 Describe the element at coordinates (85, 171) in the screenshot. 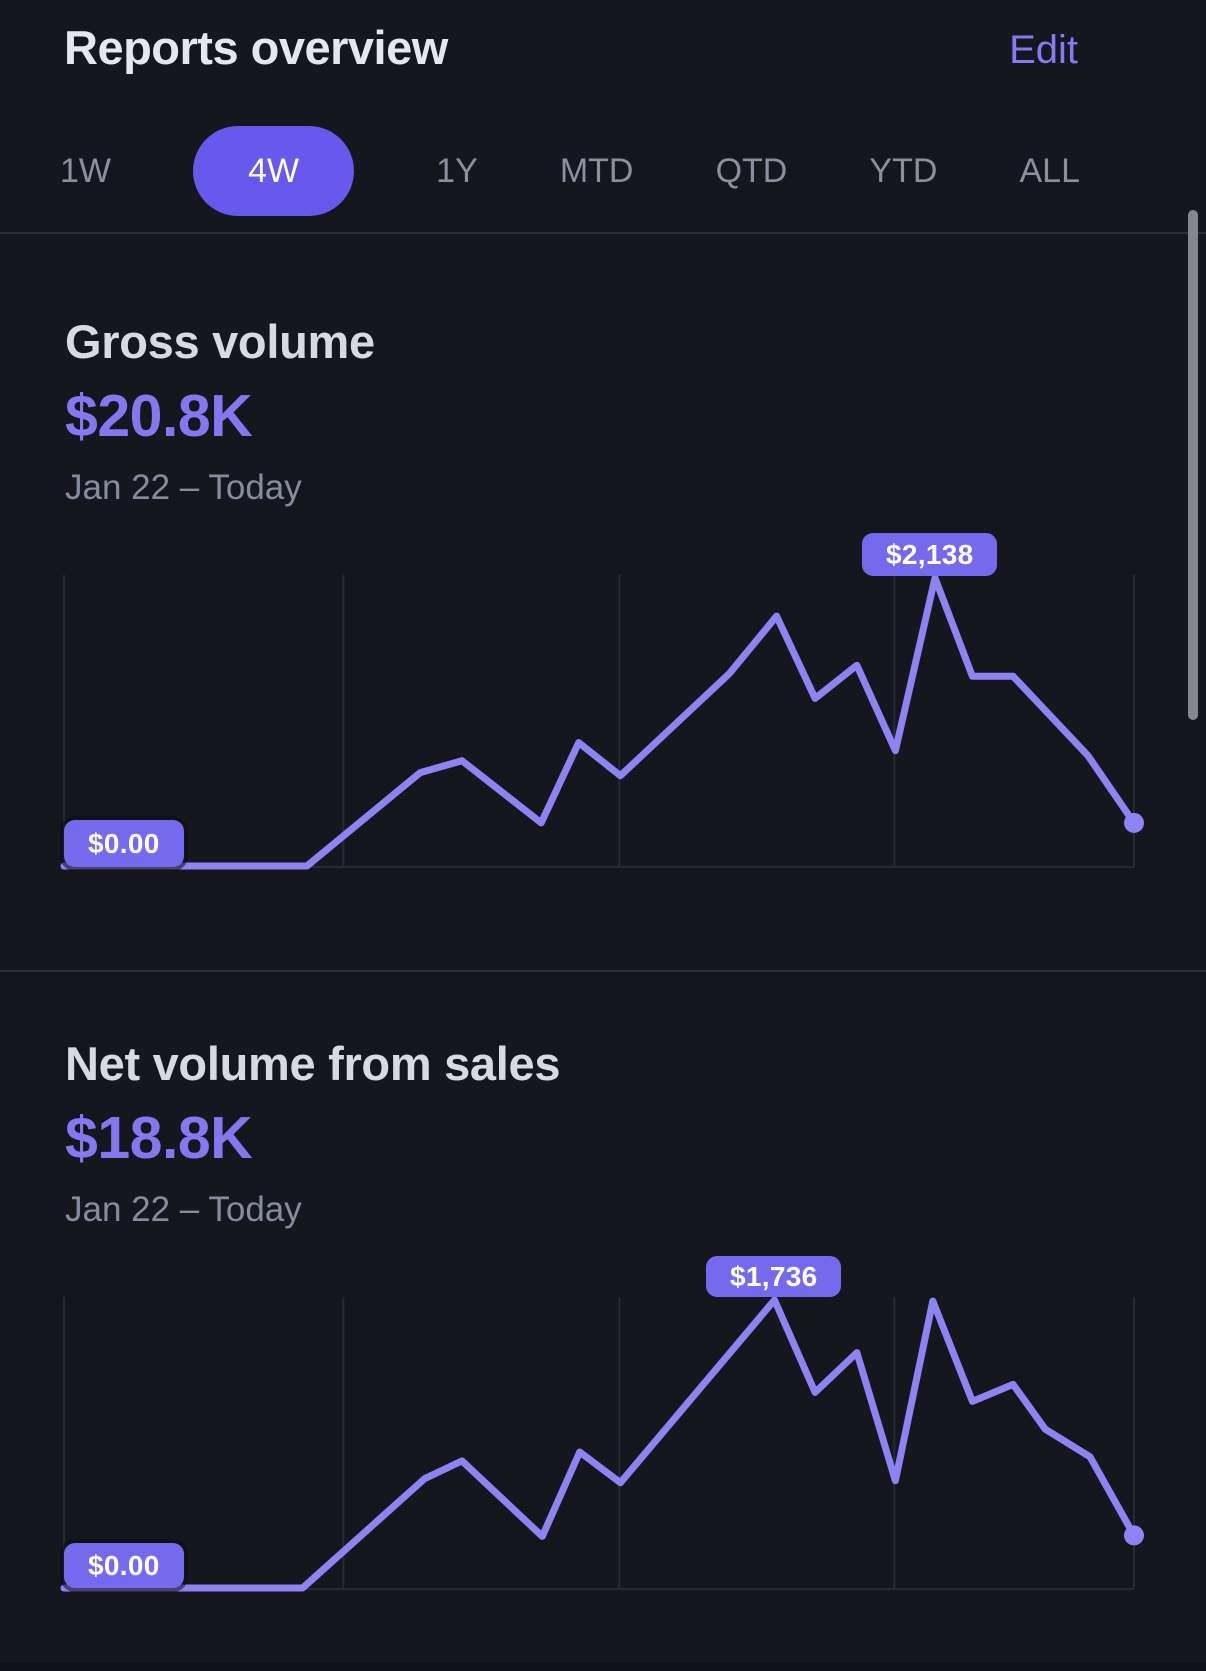

I see `tab-1w: 1W` at that location.